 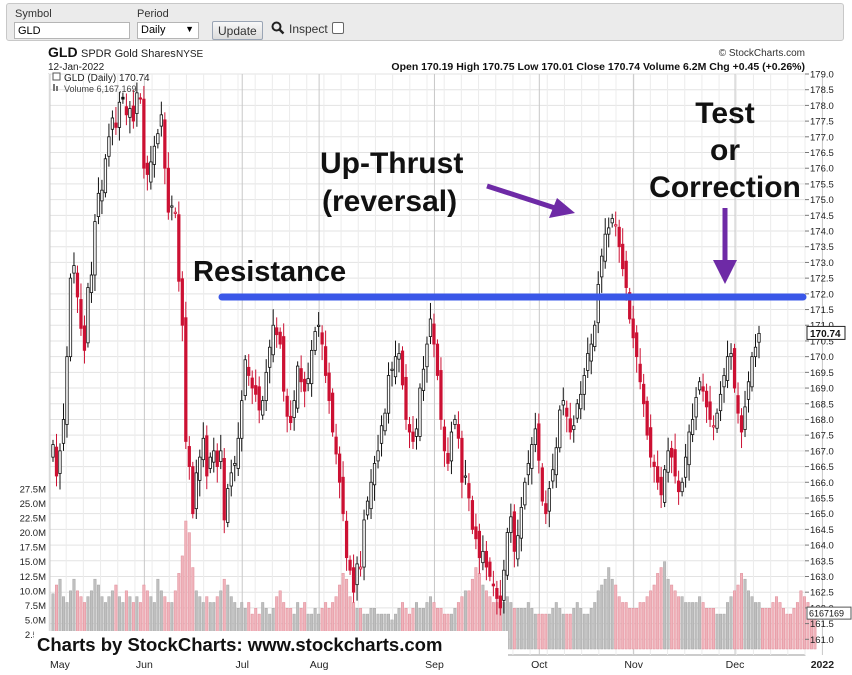 I want to click on price-tick-label: 169.0, so click(x=822, y=389).